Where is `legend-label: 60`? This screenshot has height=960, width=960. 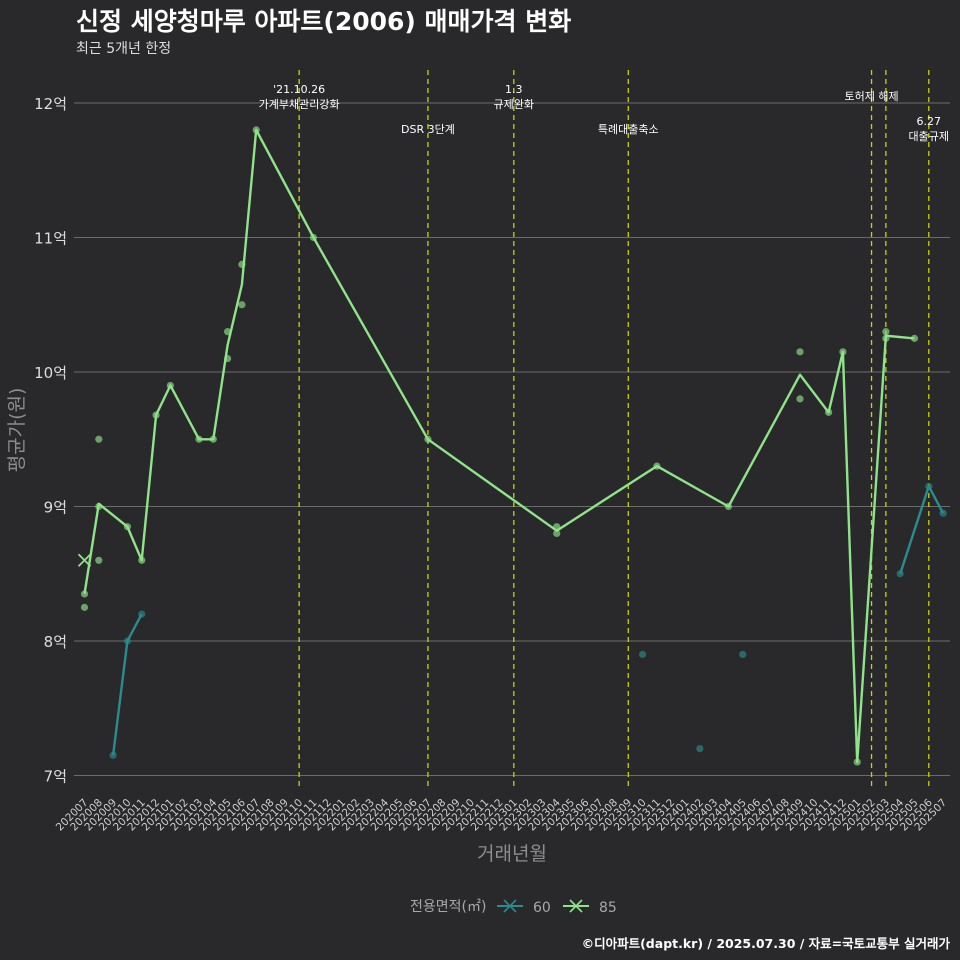 legend-label: 60 is located at coordinates (542, 908).